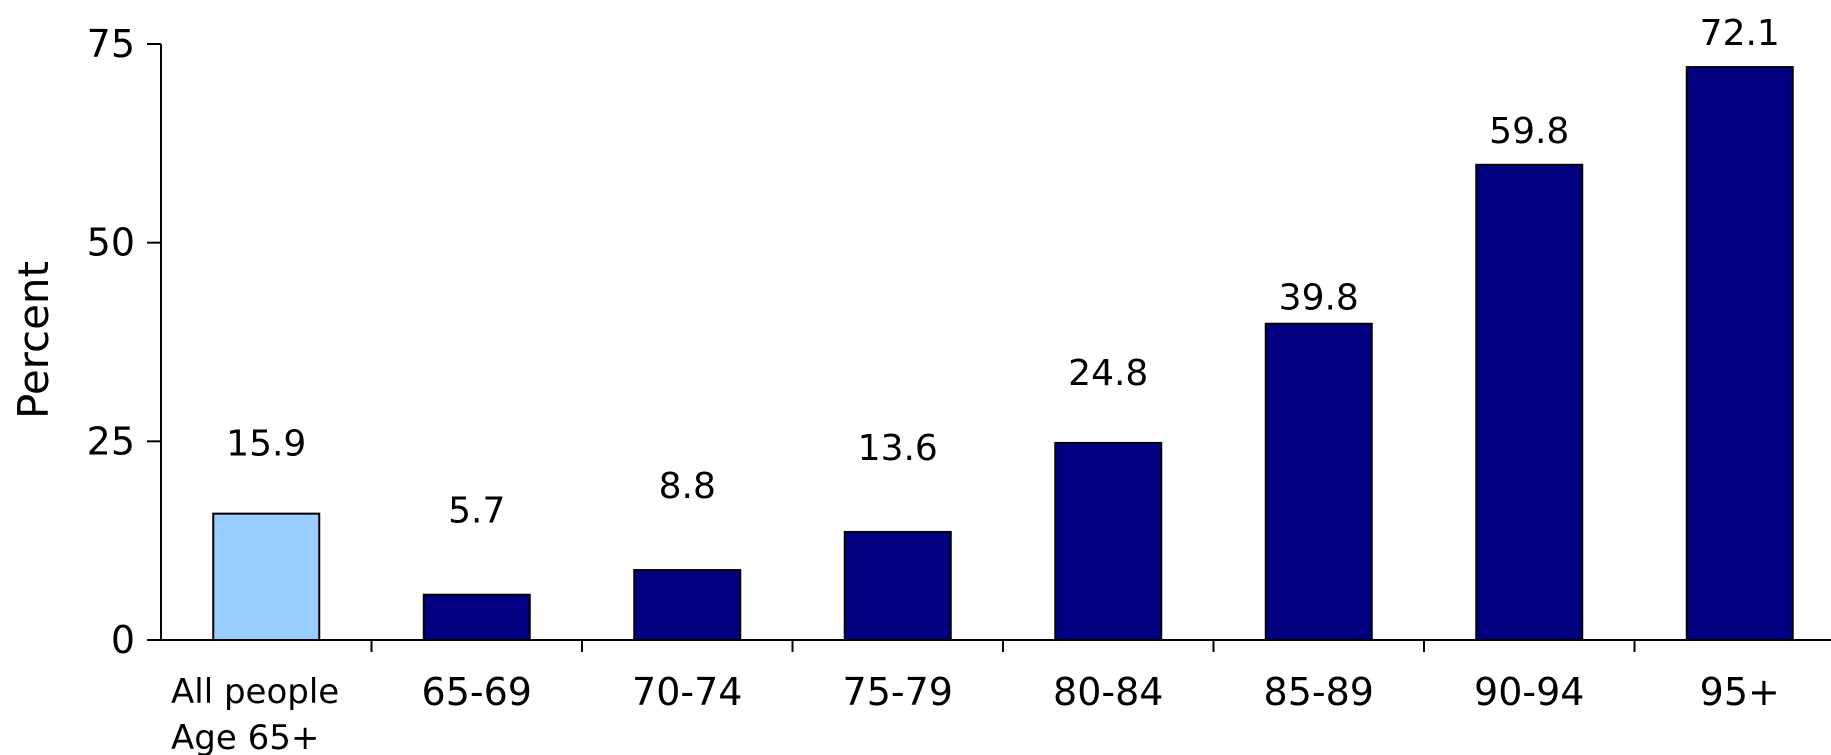  I want to click on data-label: 15.9, so click(266, 444).